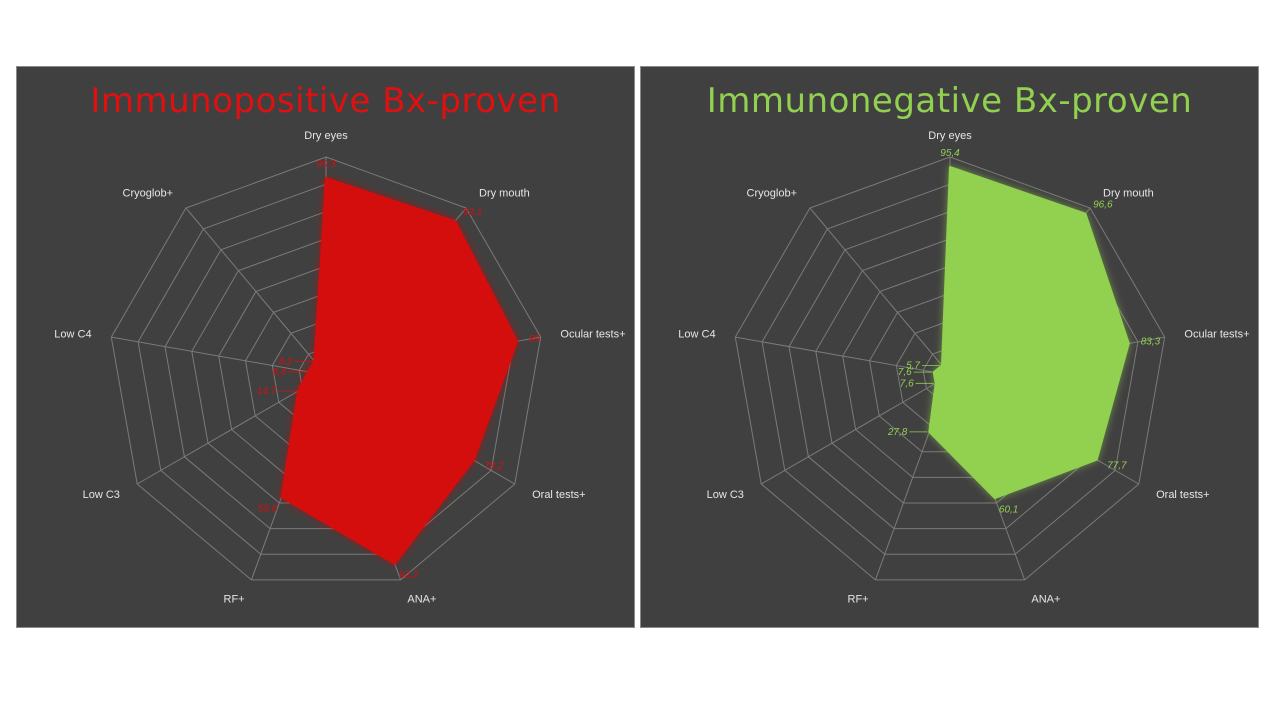 The height and width of the screenshot is (720, 1280). Describe the element at coordinates (1008, 509) in the screenshot. I see `value-label-ana-pos: 60,1` at that location.